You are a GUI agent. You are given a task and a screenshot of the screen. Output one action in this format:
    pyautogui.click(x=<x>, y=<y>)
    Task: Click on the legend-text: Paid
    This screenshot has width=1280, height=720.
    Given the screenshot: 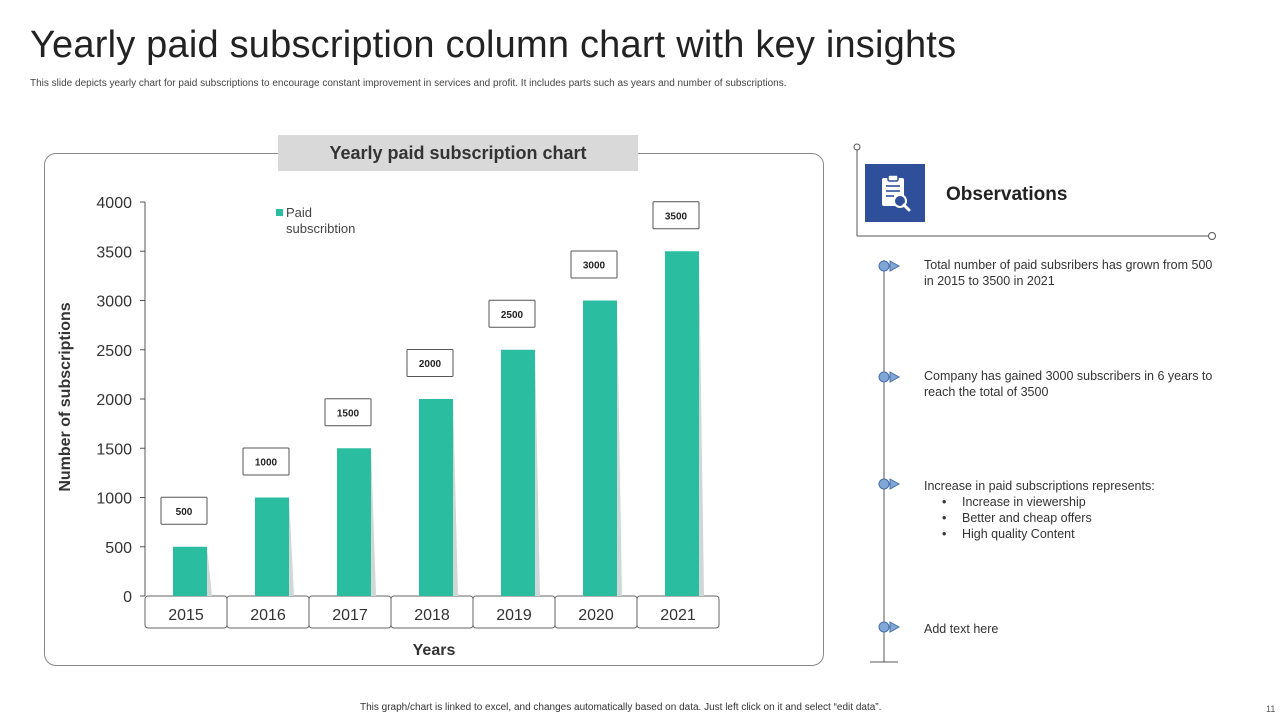 What is the action you would take?
    pyautogui.click(x=299, y=212)
    